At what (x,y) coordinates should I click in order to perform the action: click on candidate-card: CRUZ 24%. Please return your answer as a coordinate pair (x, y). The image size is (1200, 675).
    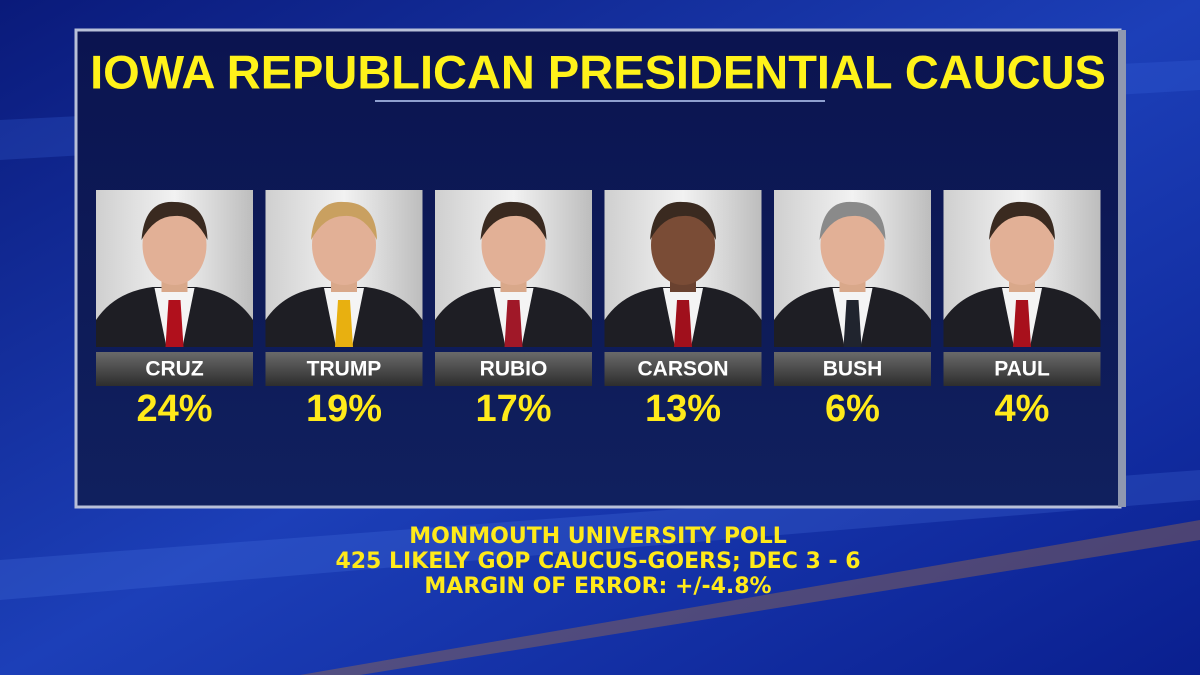
    Looking at the image, I should click on (174, 310).